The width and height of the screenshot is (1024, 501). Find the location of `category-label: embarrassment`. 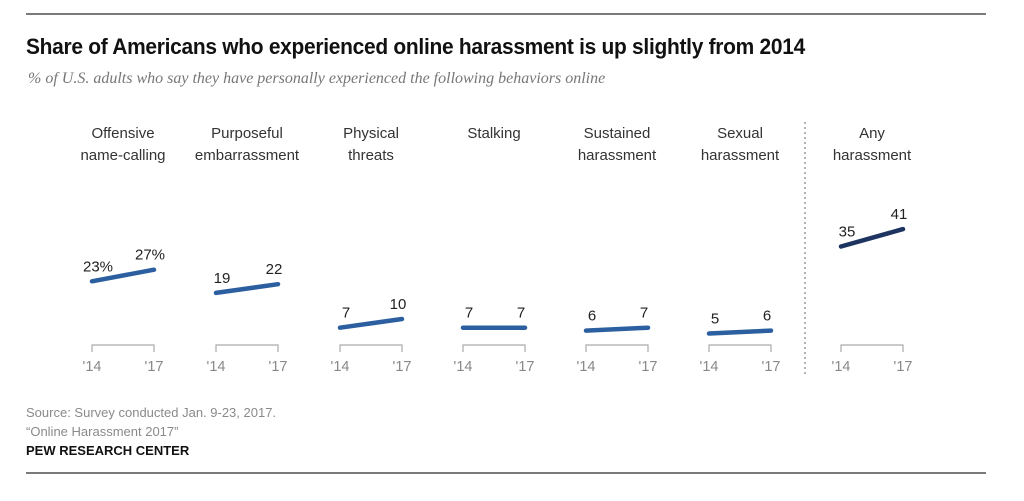

category-label: embarrassment is located at coordinates (247, 155).